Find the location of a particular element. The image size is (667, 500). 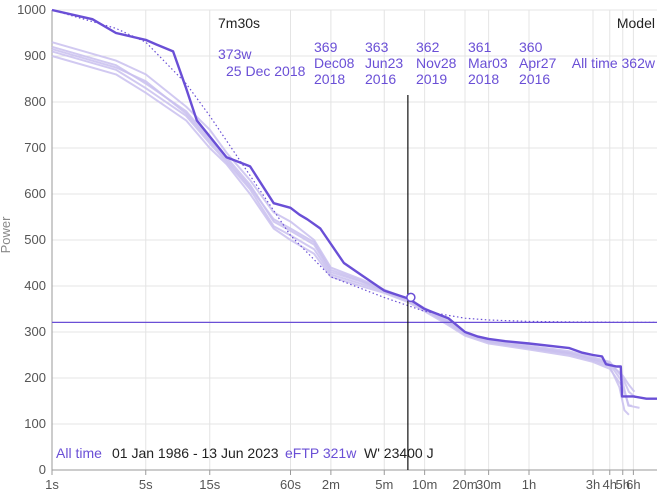

footer-eftp: eFTP 321w is located at coordinates (321, 453).